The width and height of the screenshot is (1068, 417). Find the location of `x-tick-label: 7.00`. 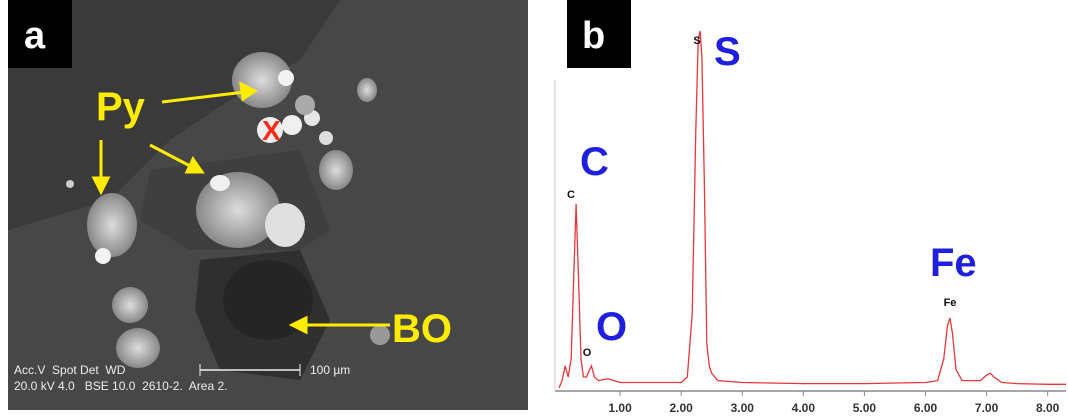

x-tick-label: 7.00 is located at coordinates (987, 408).